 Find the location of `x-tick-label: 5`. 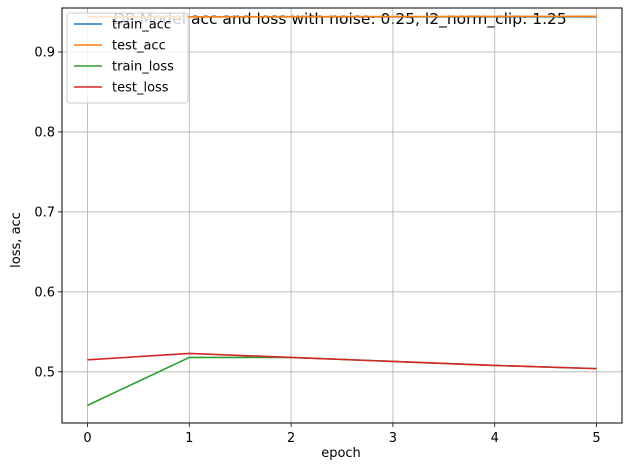

x-tick-label: 5 is located at coordinates (596, 438).